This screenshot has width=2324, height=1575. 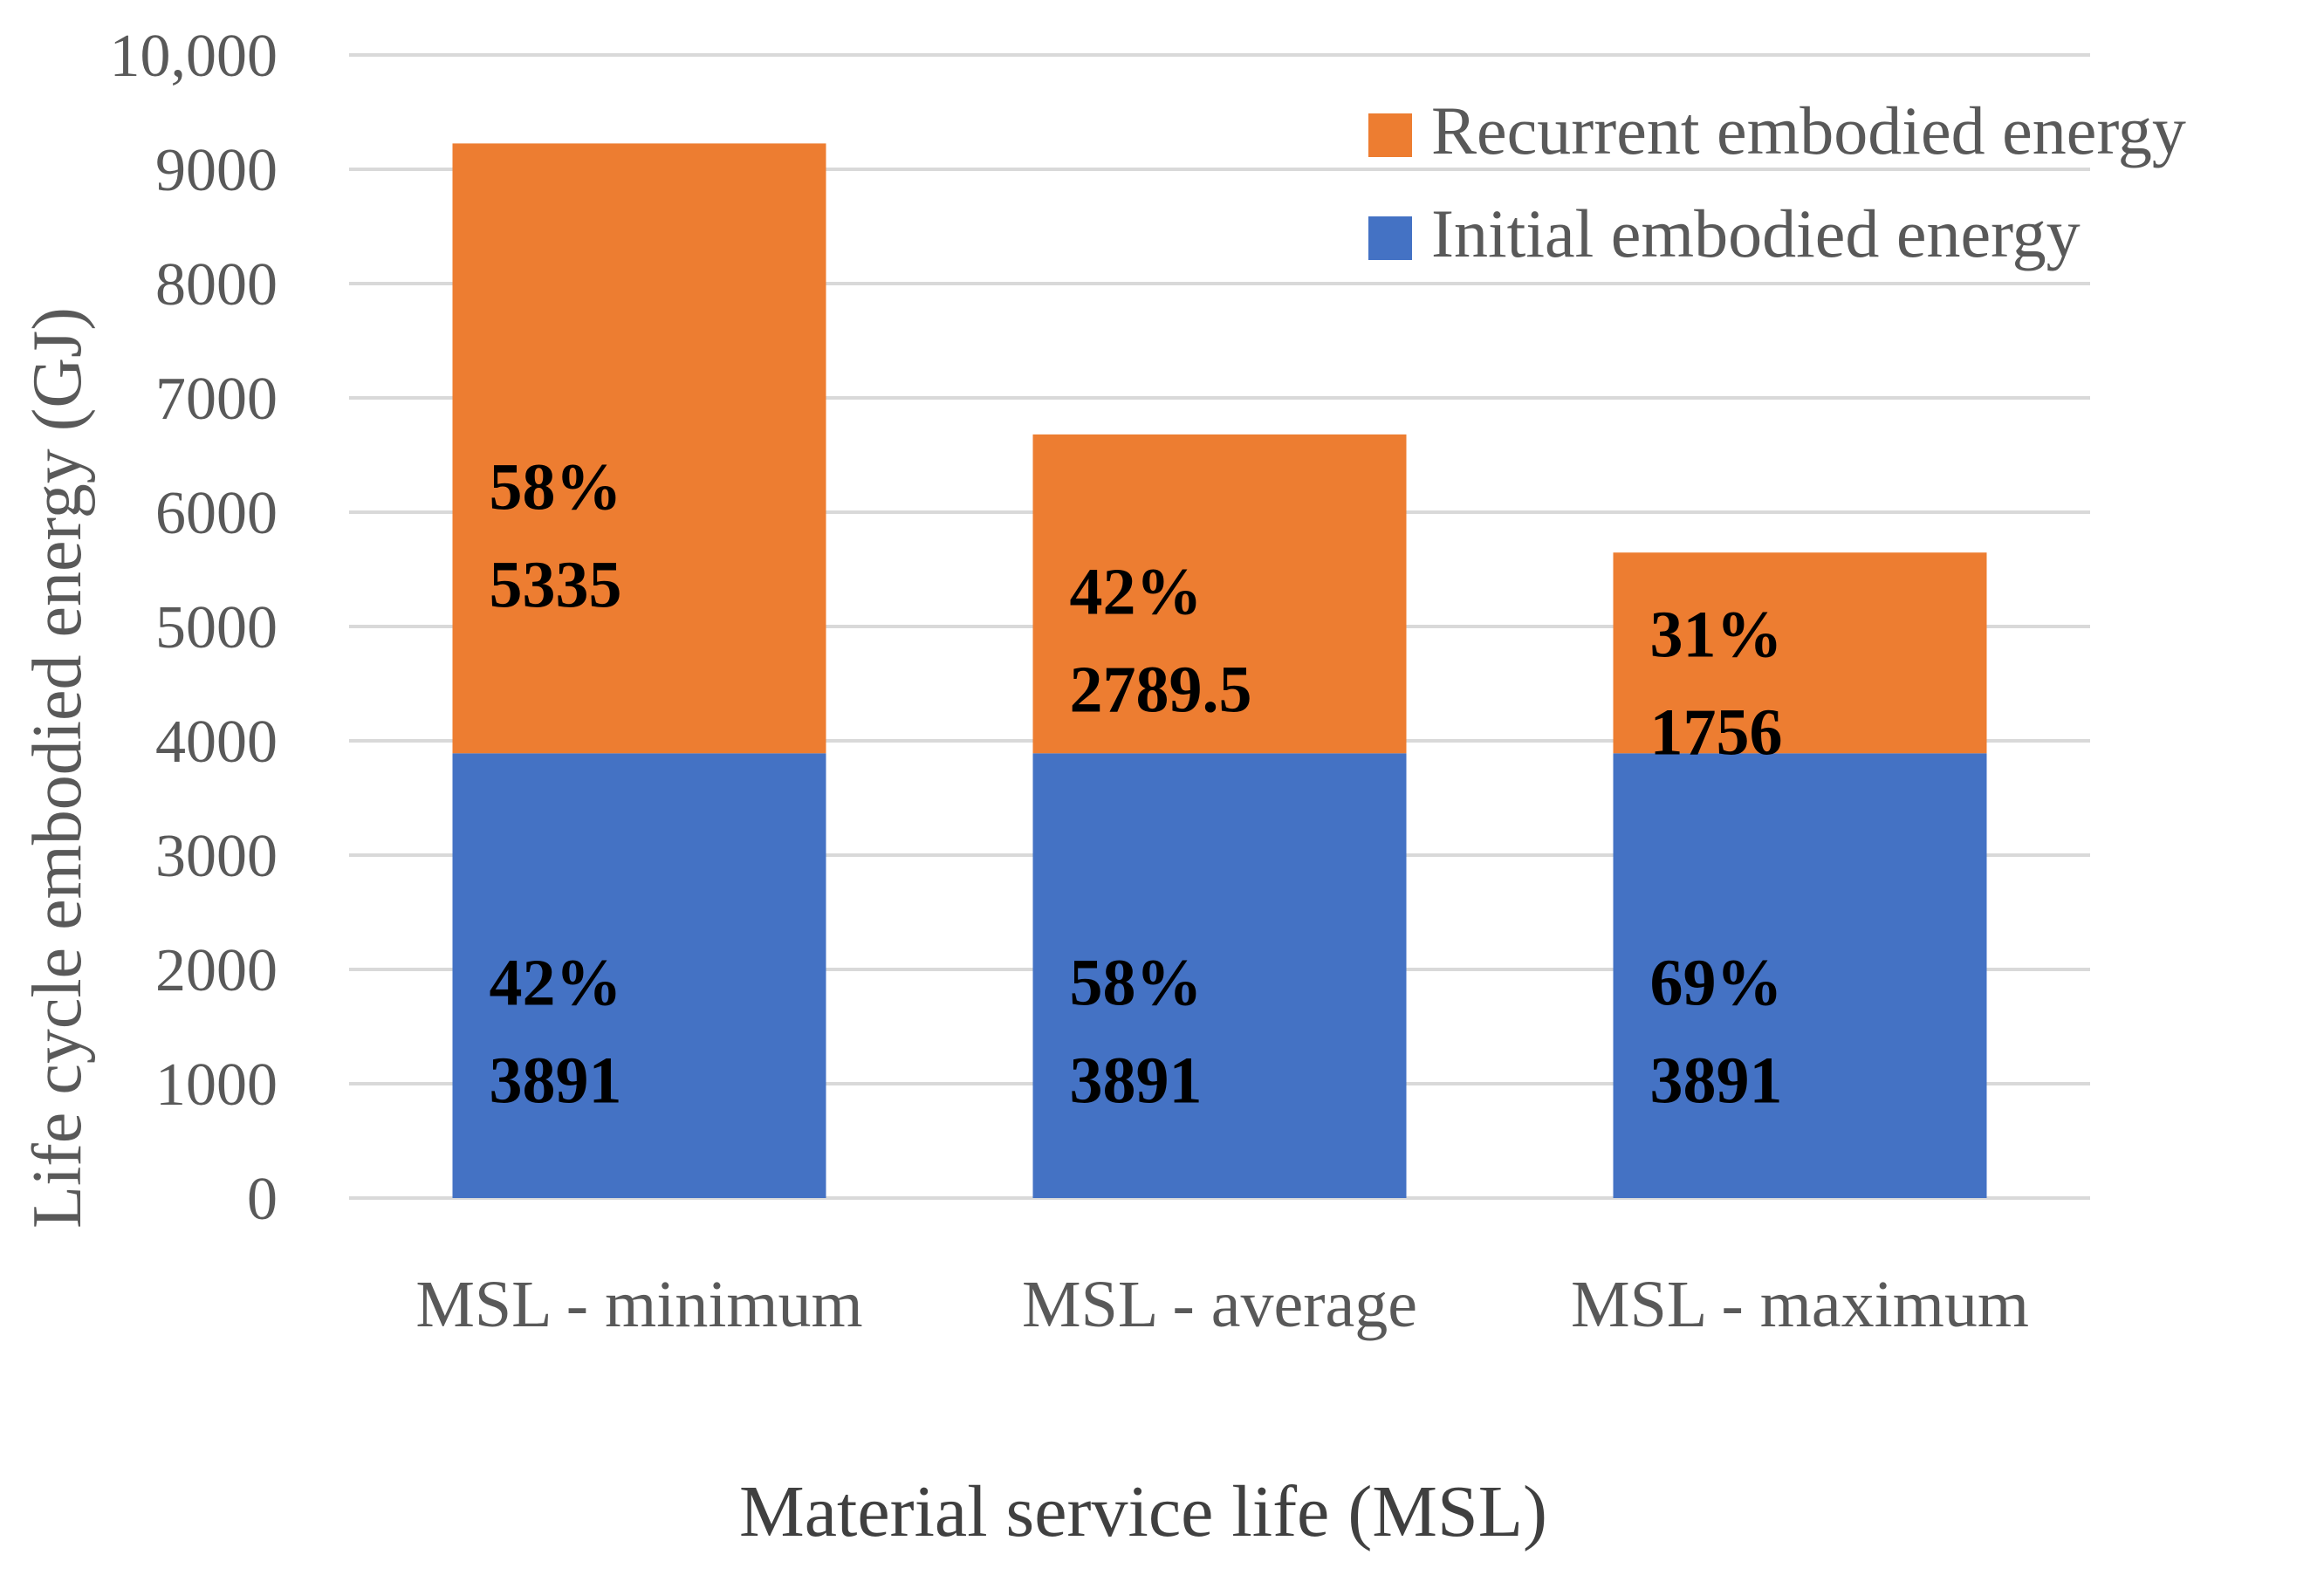 I want to click on legend-label: Recurrent embodied energy, so click(x=1808, y=130).